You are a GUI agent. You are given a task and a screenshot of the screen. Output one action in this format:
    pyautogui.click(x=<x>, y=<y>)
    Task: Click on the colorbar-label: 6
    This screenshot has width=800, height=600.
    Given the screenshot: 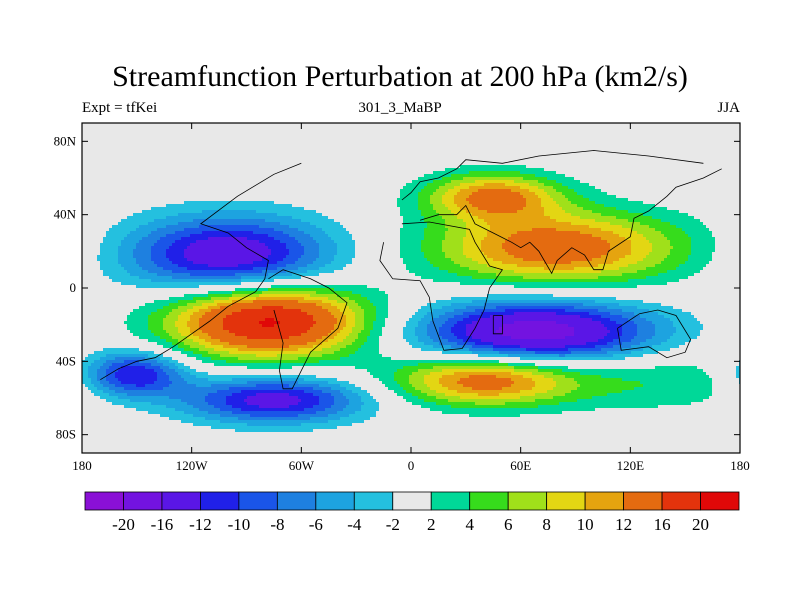 What is the action you would take?
    pyautogui.click(x=508, y=524)
    